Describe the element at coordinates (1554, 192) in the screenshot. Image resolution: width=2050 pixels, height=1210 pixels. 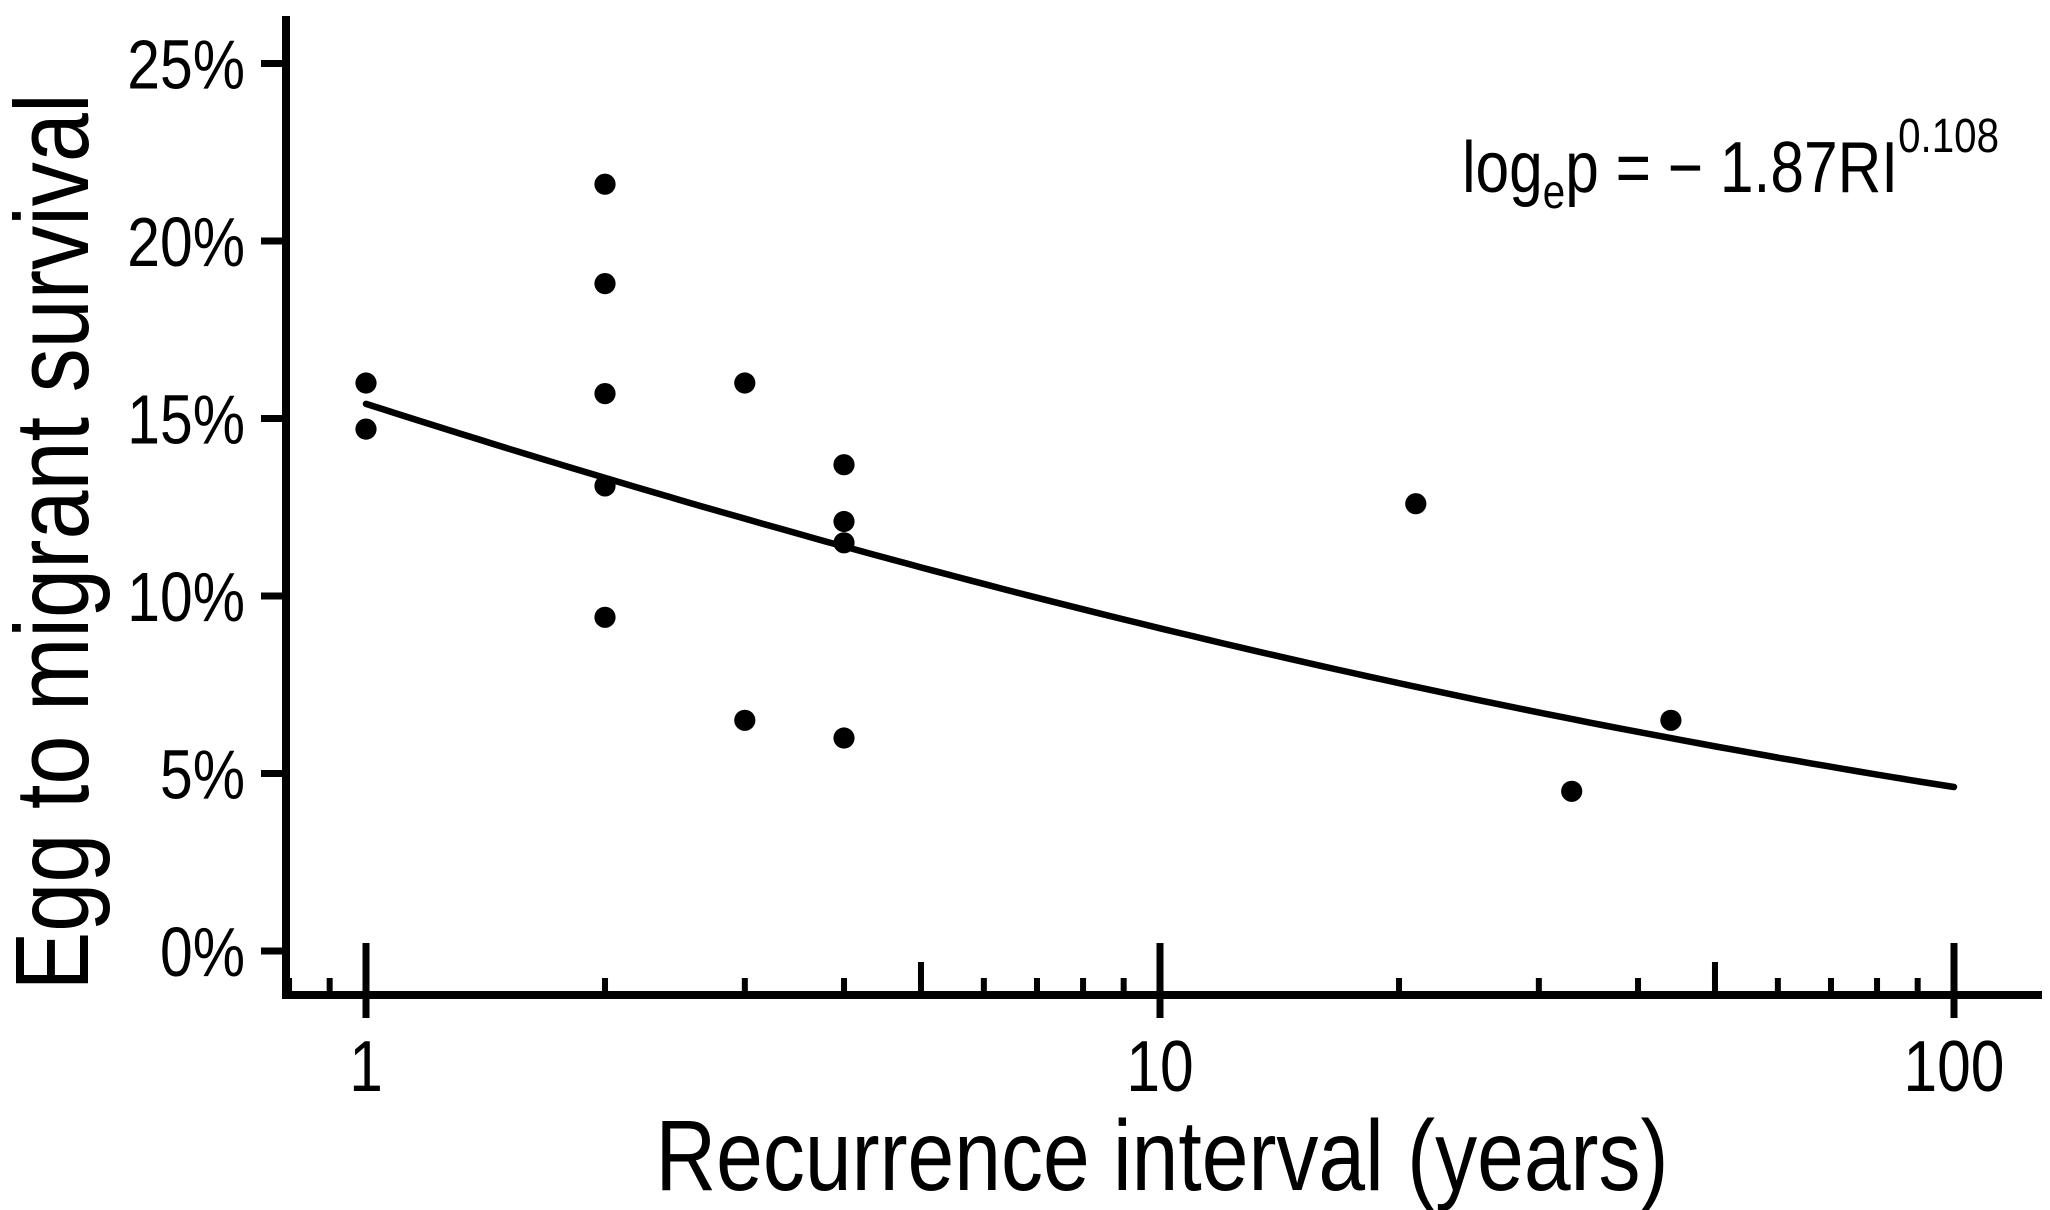
I see `equation-subscript: e` at that location.